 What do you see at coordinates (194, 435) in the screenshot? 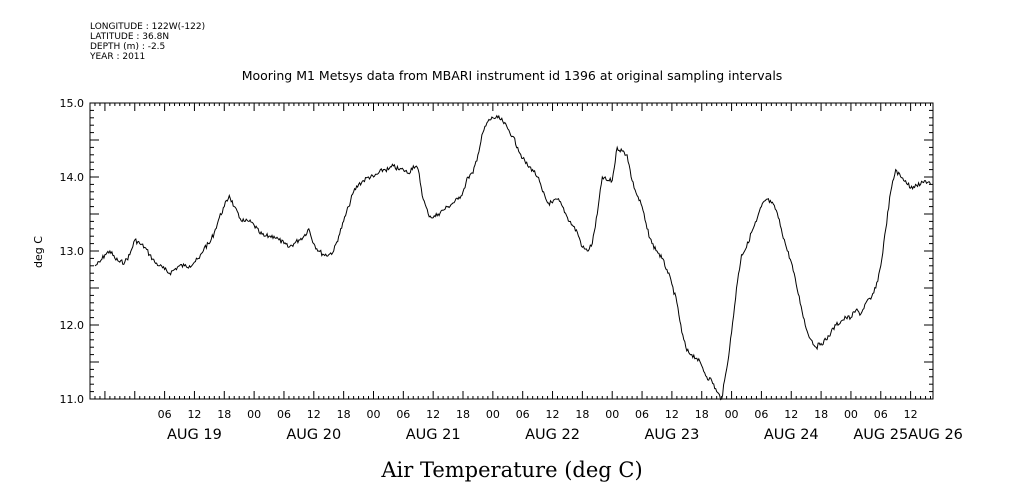
I see `x-day-label: AUG 19` at bounding box center [194, 435].